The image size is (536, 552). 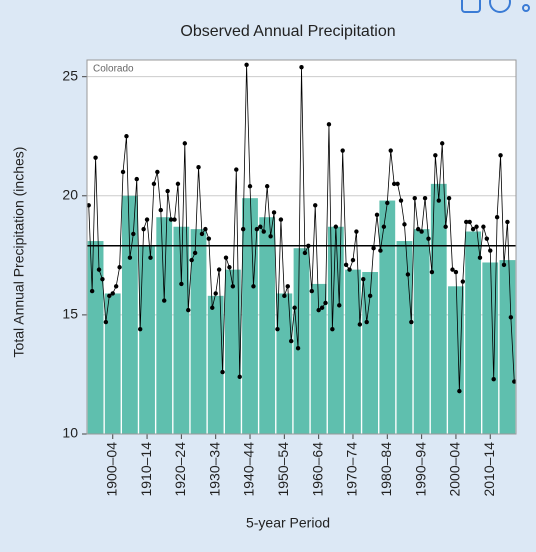 I want to click on x-tick-label: 1940–44, so click(x=249, y=469).